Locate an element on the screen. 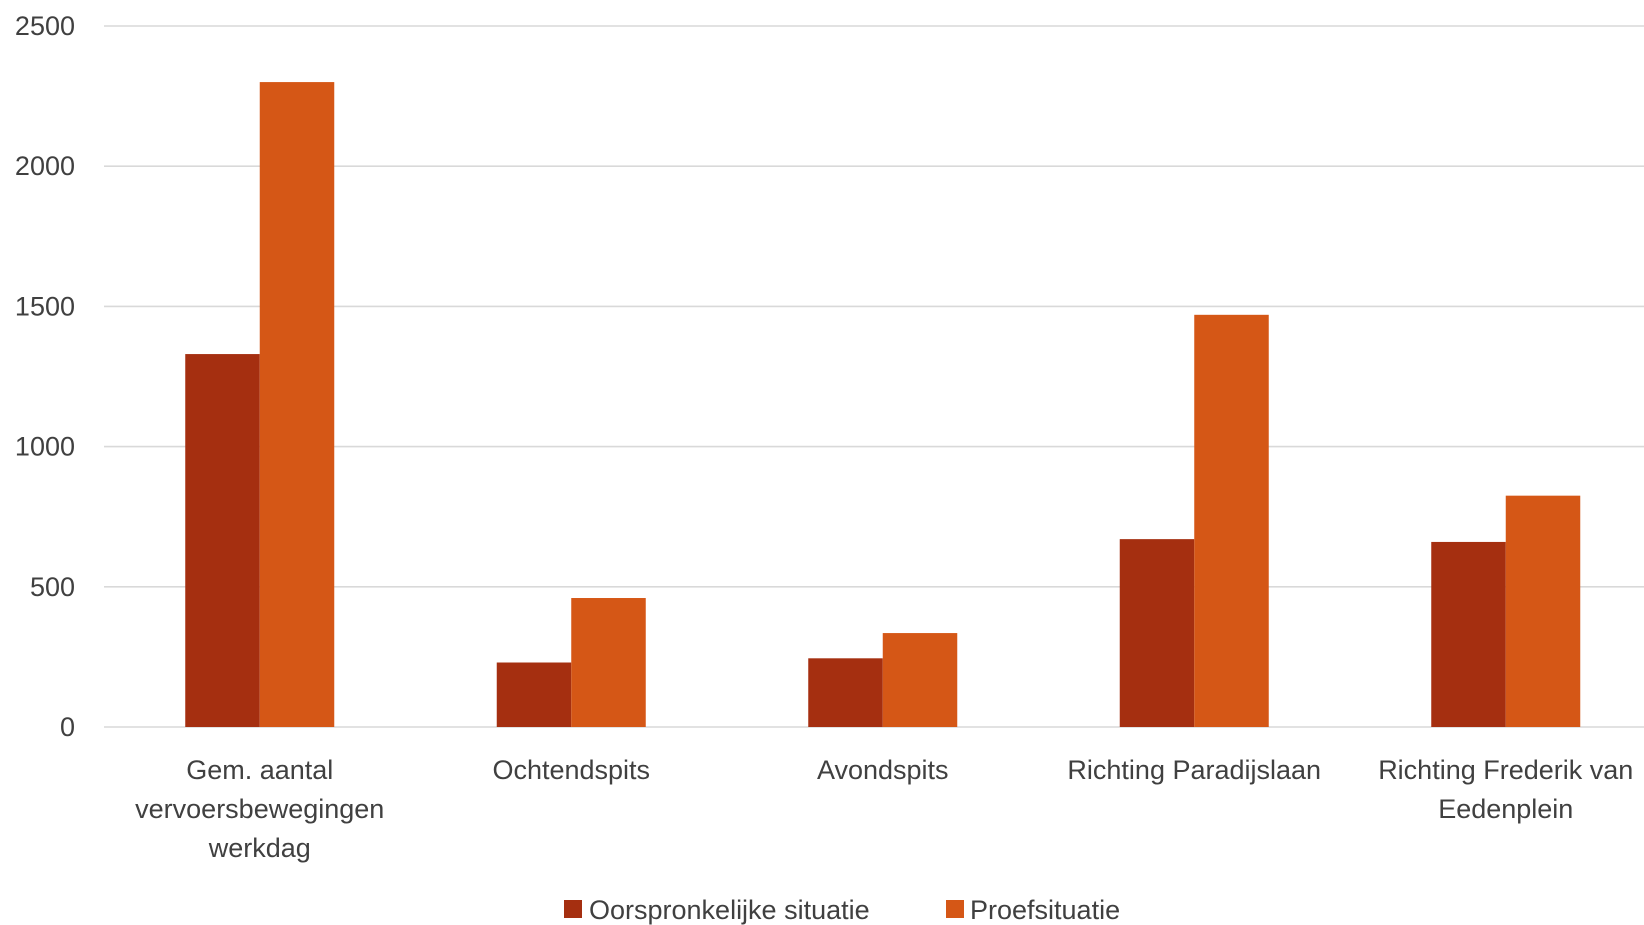 This screenshot has width=1644, height=925. legend-item: Proefsituatie is located at coordinates (1033, 910).